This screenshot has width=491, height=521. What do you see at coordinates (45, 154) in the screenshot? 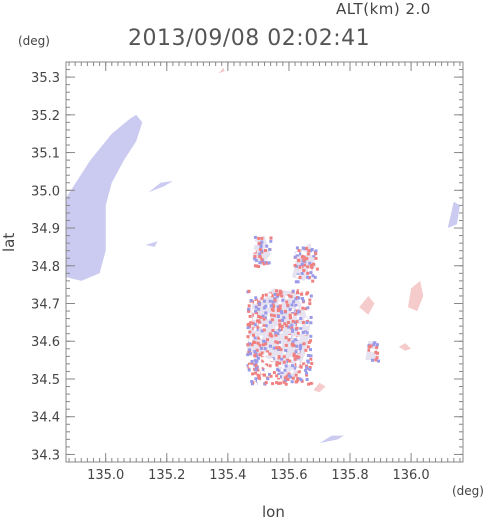
I see `y-tick-label: 35.1` at bounding box center [45, 154].